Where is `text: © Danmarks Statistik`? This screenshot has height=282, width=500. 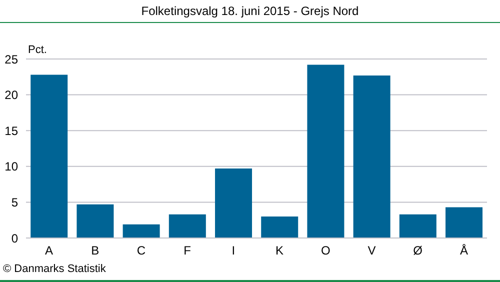
text: © Danmarks Statistik is located at coordinates (54, 269).